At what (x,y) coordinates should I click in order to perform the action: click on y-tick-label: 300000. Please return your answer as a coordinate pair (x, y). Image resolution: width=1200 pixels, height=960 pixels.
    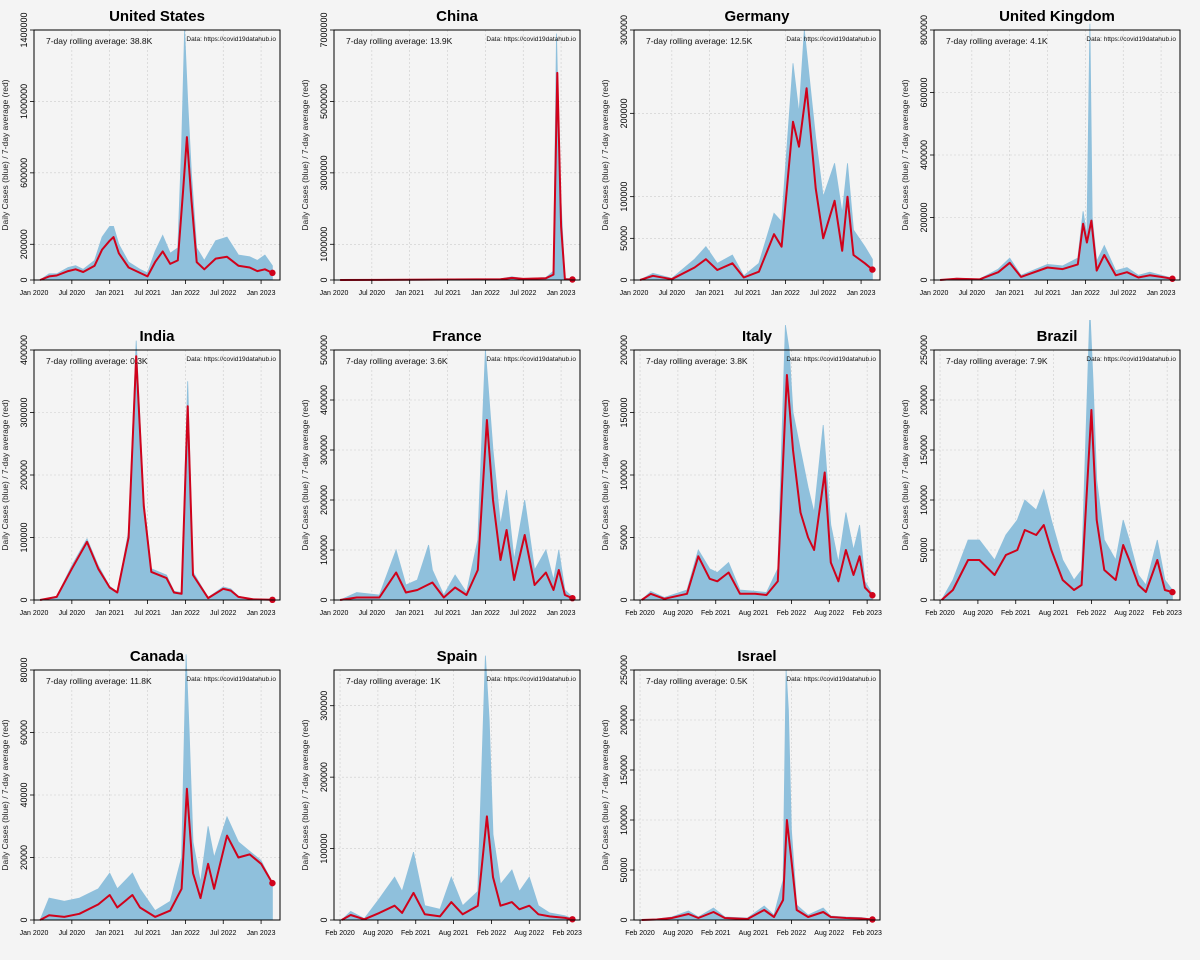
    Looking at the image, I should click on (324, 706).